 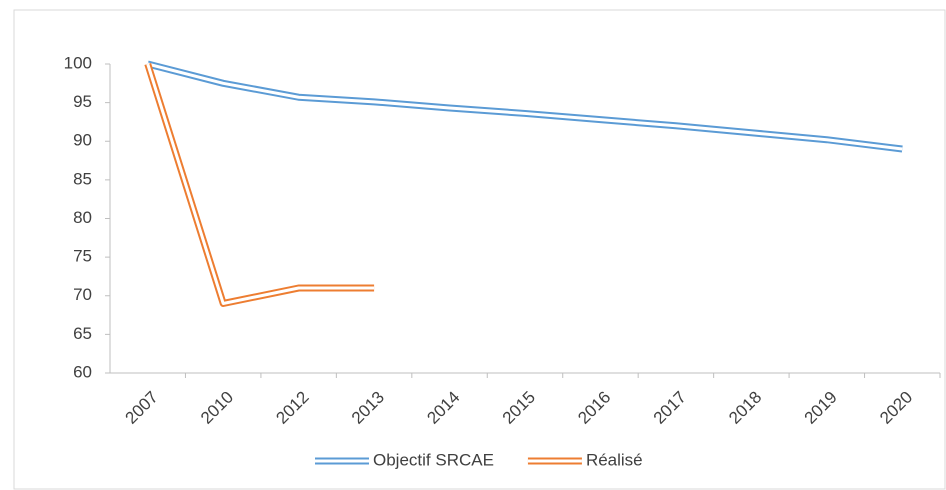 What do you see at coordinates (614, 459) in the screenshot?
I see `legend-label: Réalisé` at bounding box center [614, 459].